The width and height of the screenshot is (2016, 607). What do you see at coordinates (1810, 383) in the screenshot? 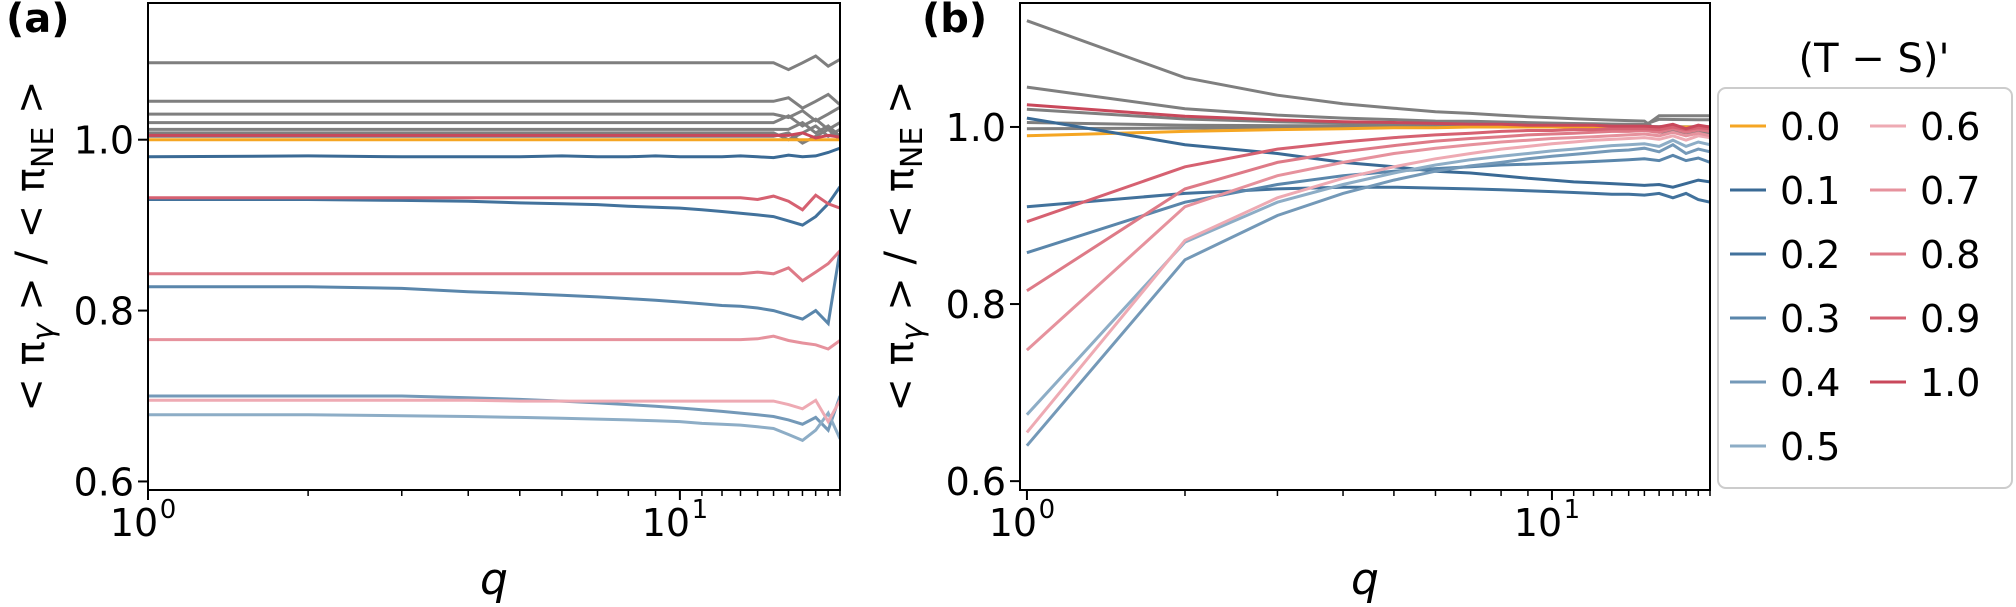
I see `legend-label: 0.4` at bounding box center [1810, 383].